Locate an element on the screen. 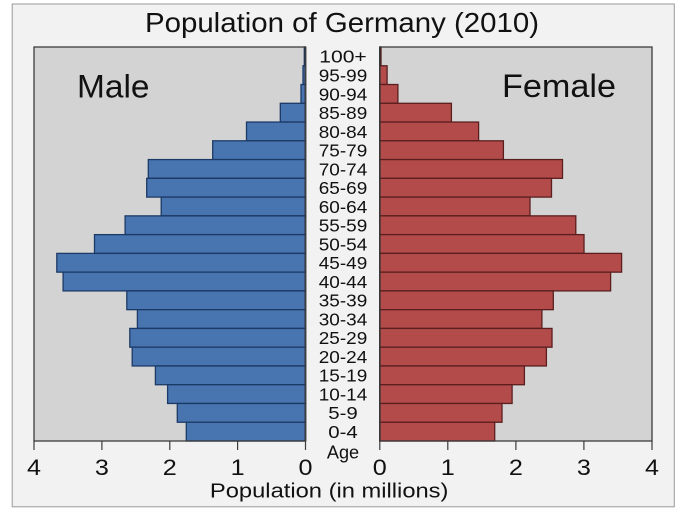 Image resolution: width=683 pixels, height=517 pixels. svg-text: 60-64 is located at coordinates (343, 207).